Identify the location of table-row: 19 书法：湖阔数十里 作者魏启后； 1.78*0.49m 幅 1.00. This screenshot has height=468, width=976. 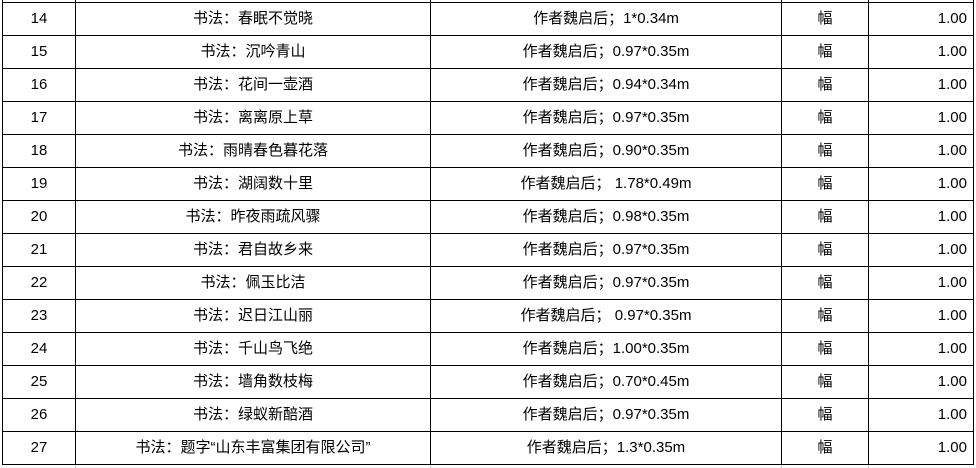
(488, 184).